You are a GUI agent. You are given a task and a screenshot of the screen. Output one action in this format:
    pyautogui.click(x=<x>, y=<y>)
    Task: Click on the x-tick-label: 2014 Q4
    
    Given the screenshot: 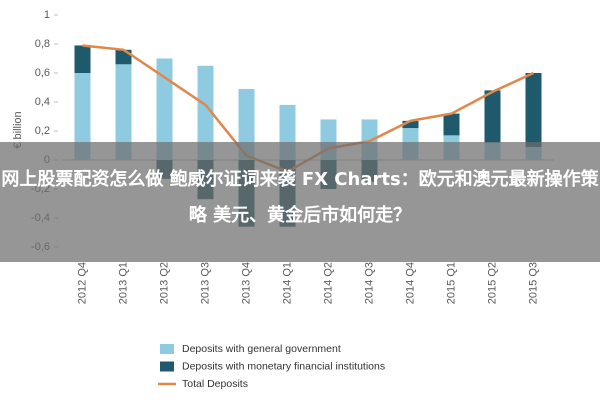 What is the action you would take?
    pyautogui.click(x=410, y=283)
    